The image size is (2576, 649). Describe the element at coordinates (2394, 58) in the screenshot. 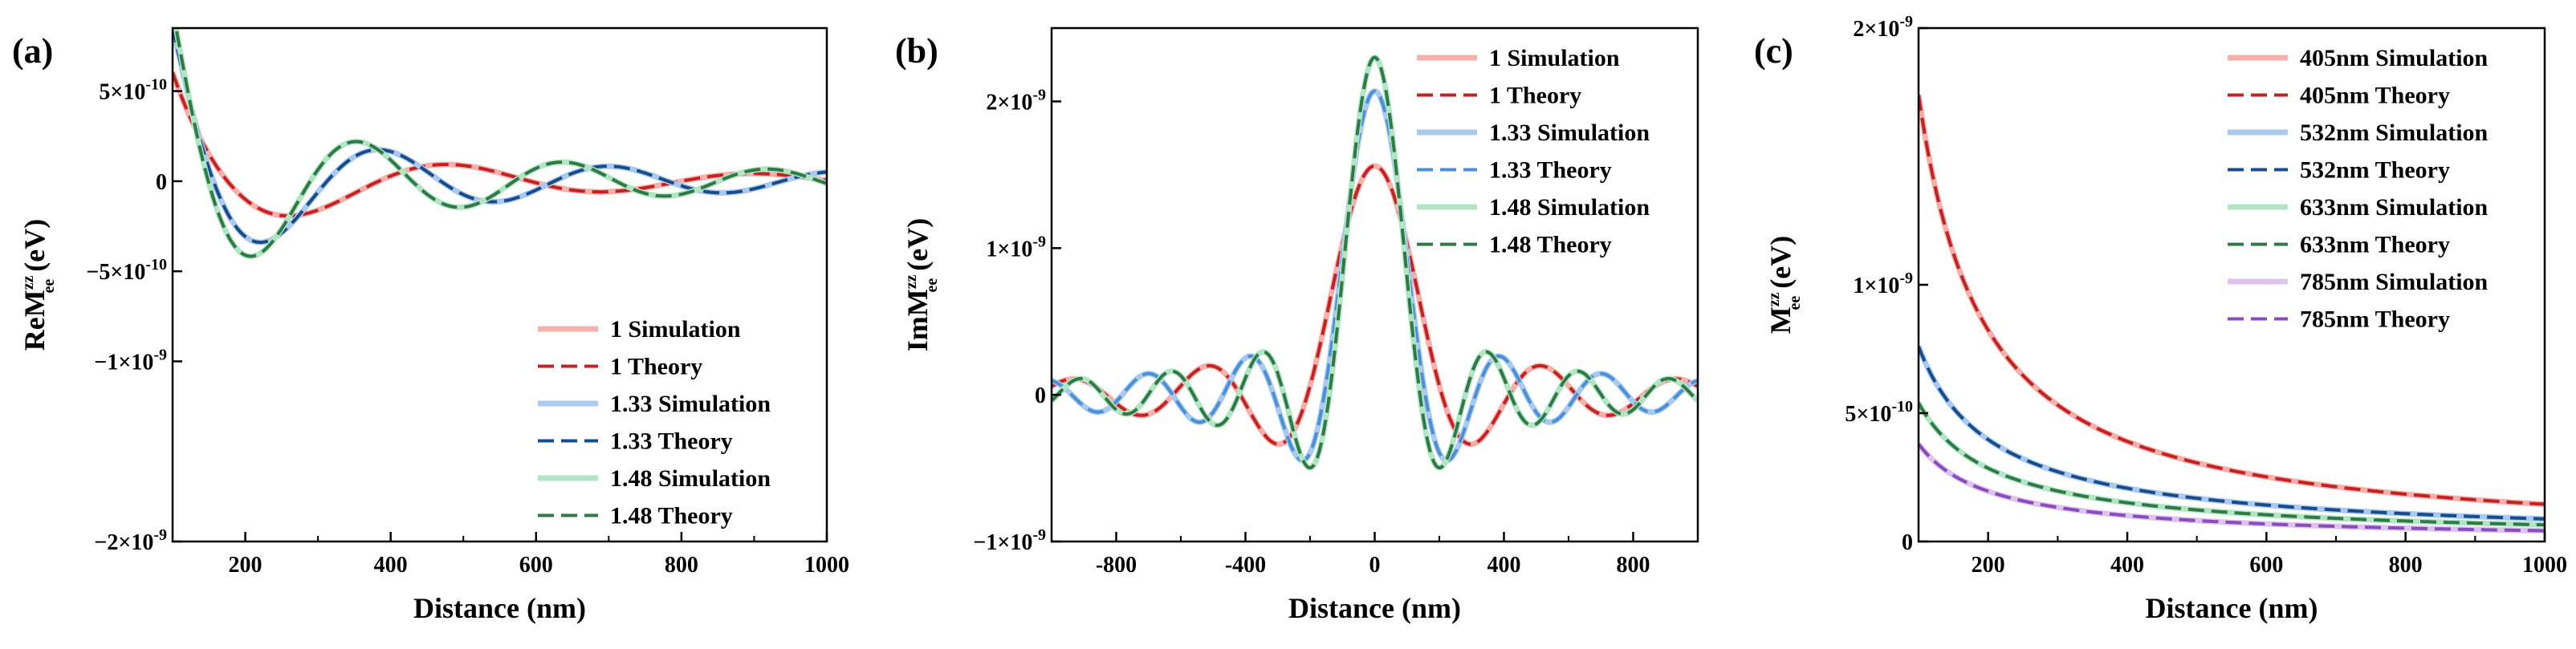

I see `legend-label: 405nm Simulation` at that location.